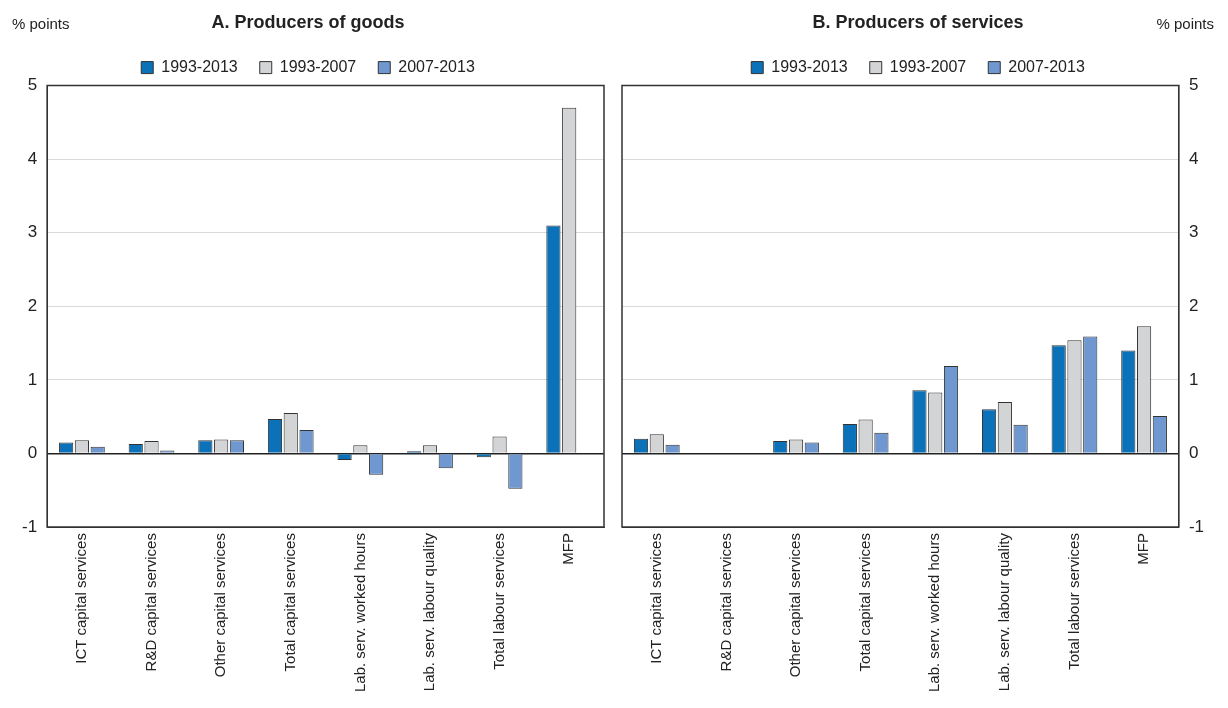 The image size is (1228, 708). Describe the element at coordinates (1193, 85) in the screenshot. I see `y2-tick-label: 5` at that location.